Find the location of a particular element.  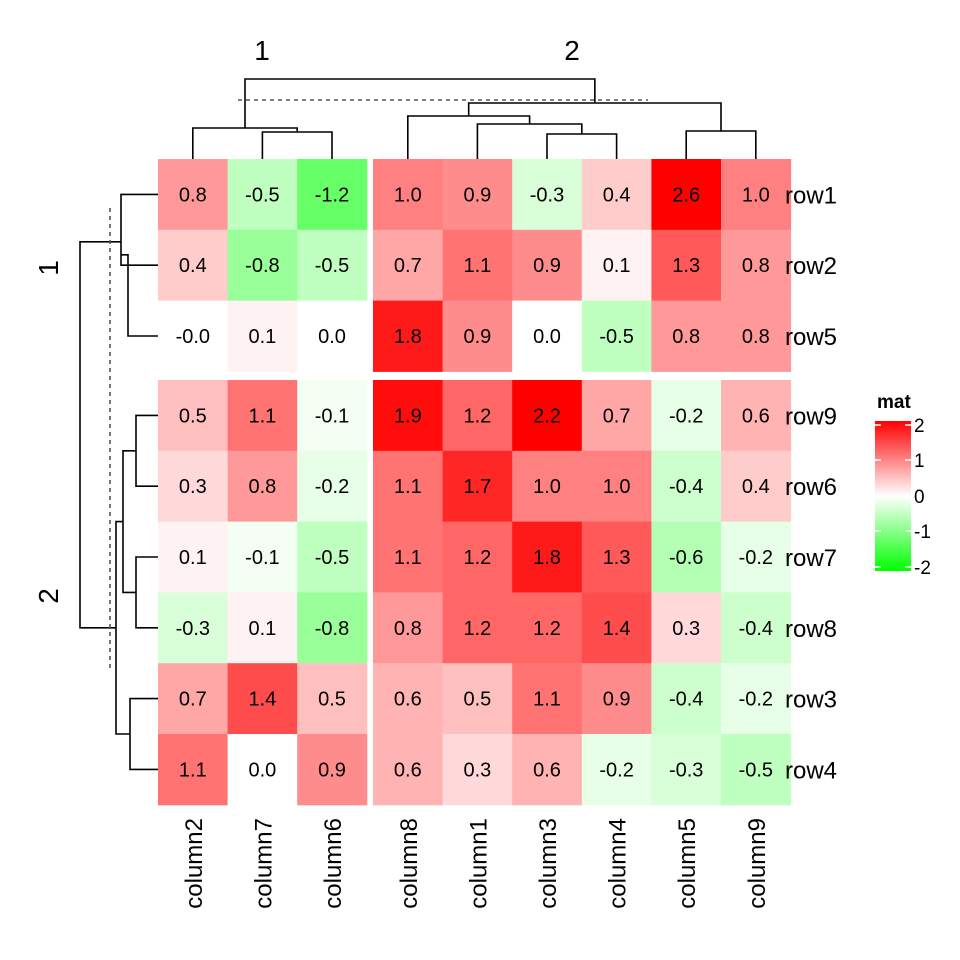

heatmap-cell-row8-column2 is located at coordinates (193, 628).